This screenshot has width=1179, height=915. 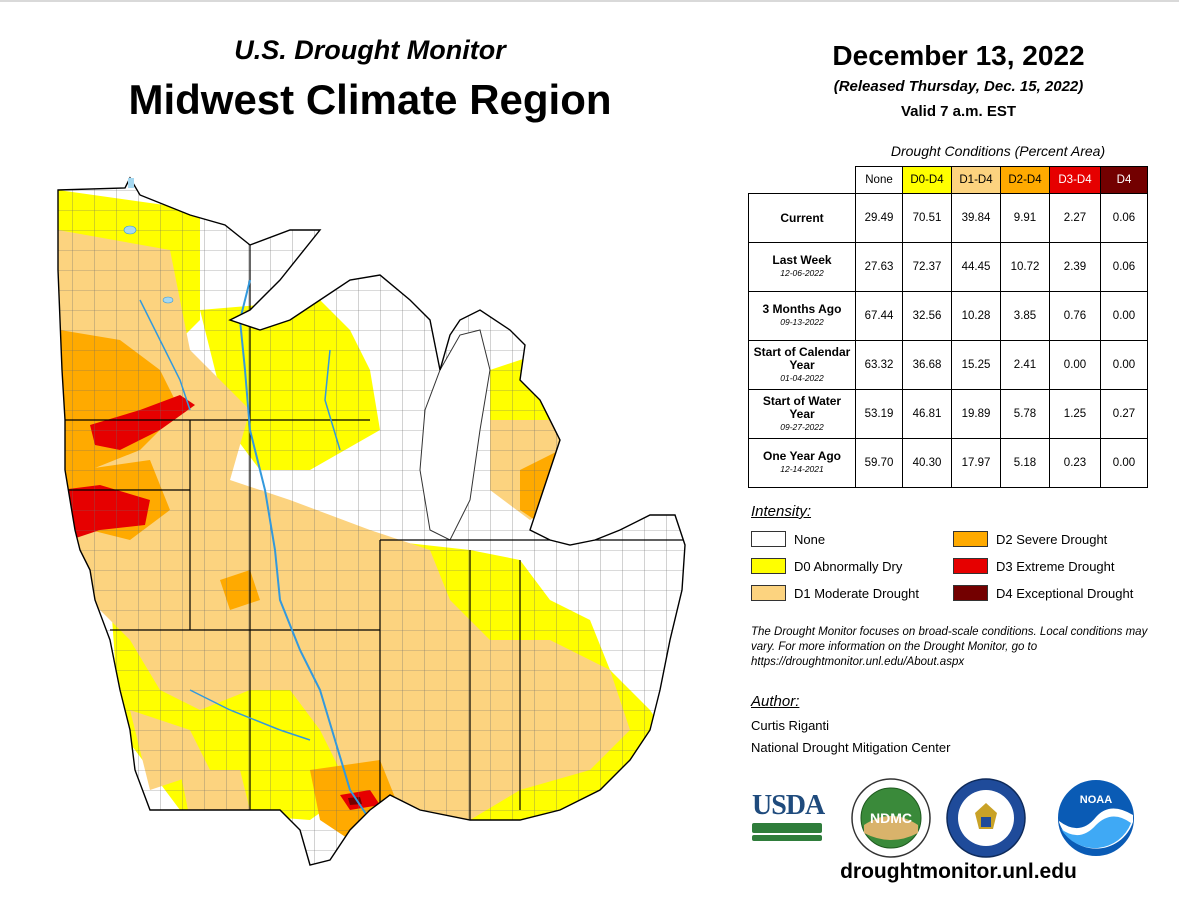 I want to click on legend-item: D0 Abnormally Dry, so click(x=826, y=566).